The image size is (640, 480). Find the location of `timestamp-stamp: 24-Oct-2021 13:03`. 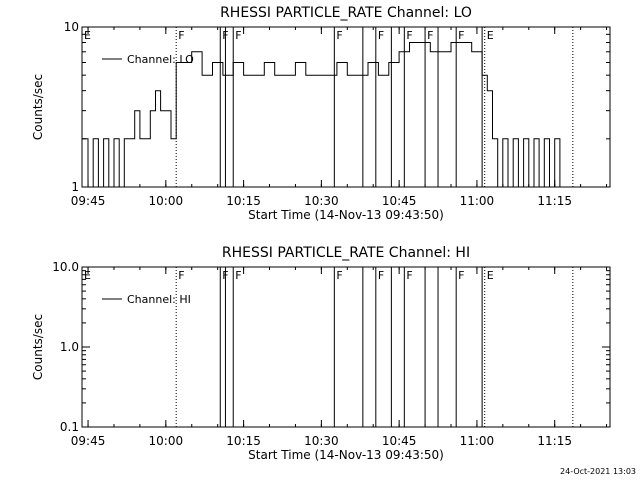

timestamp-stamp: 24-Oct-2021 13:03 is located at coordinates (598, 471).